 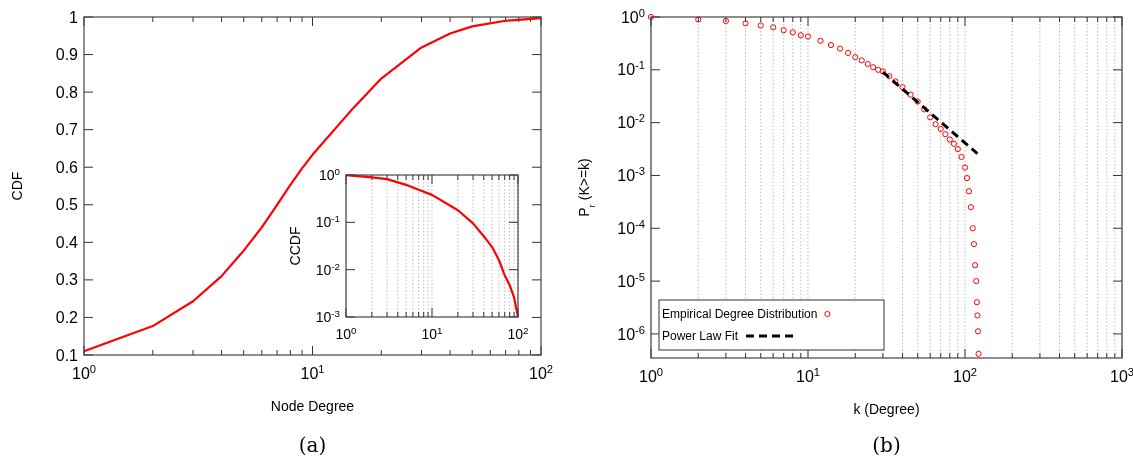 I want to click on legend-label: Power Law Fit, so click(x=700, y=336).